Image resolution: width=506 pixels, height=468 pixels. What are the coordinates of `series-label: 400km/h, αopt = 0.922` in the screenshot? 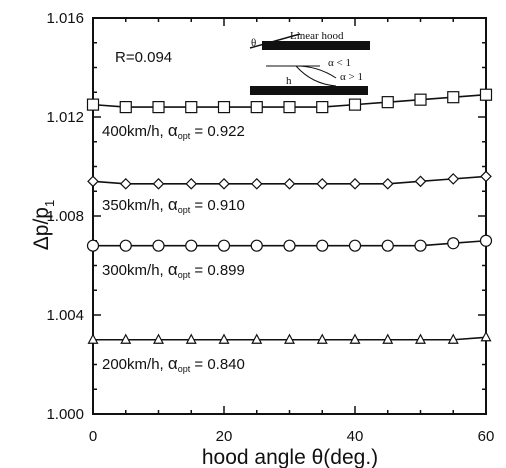 It's located at (173, 131).